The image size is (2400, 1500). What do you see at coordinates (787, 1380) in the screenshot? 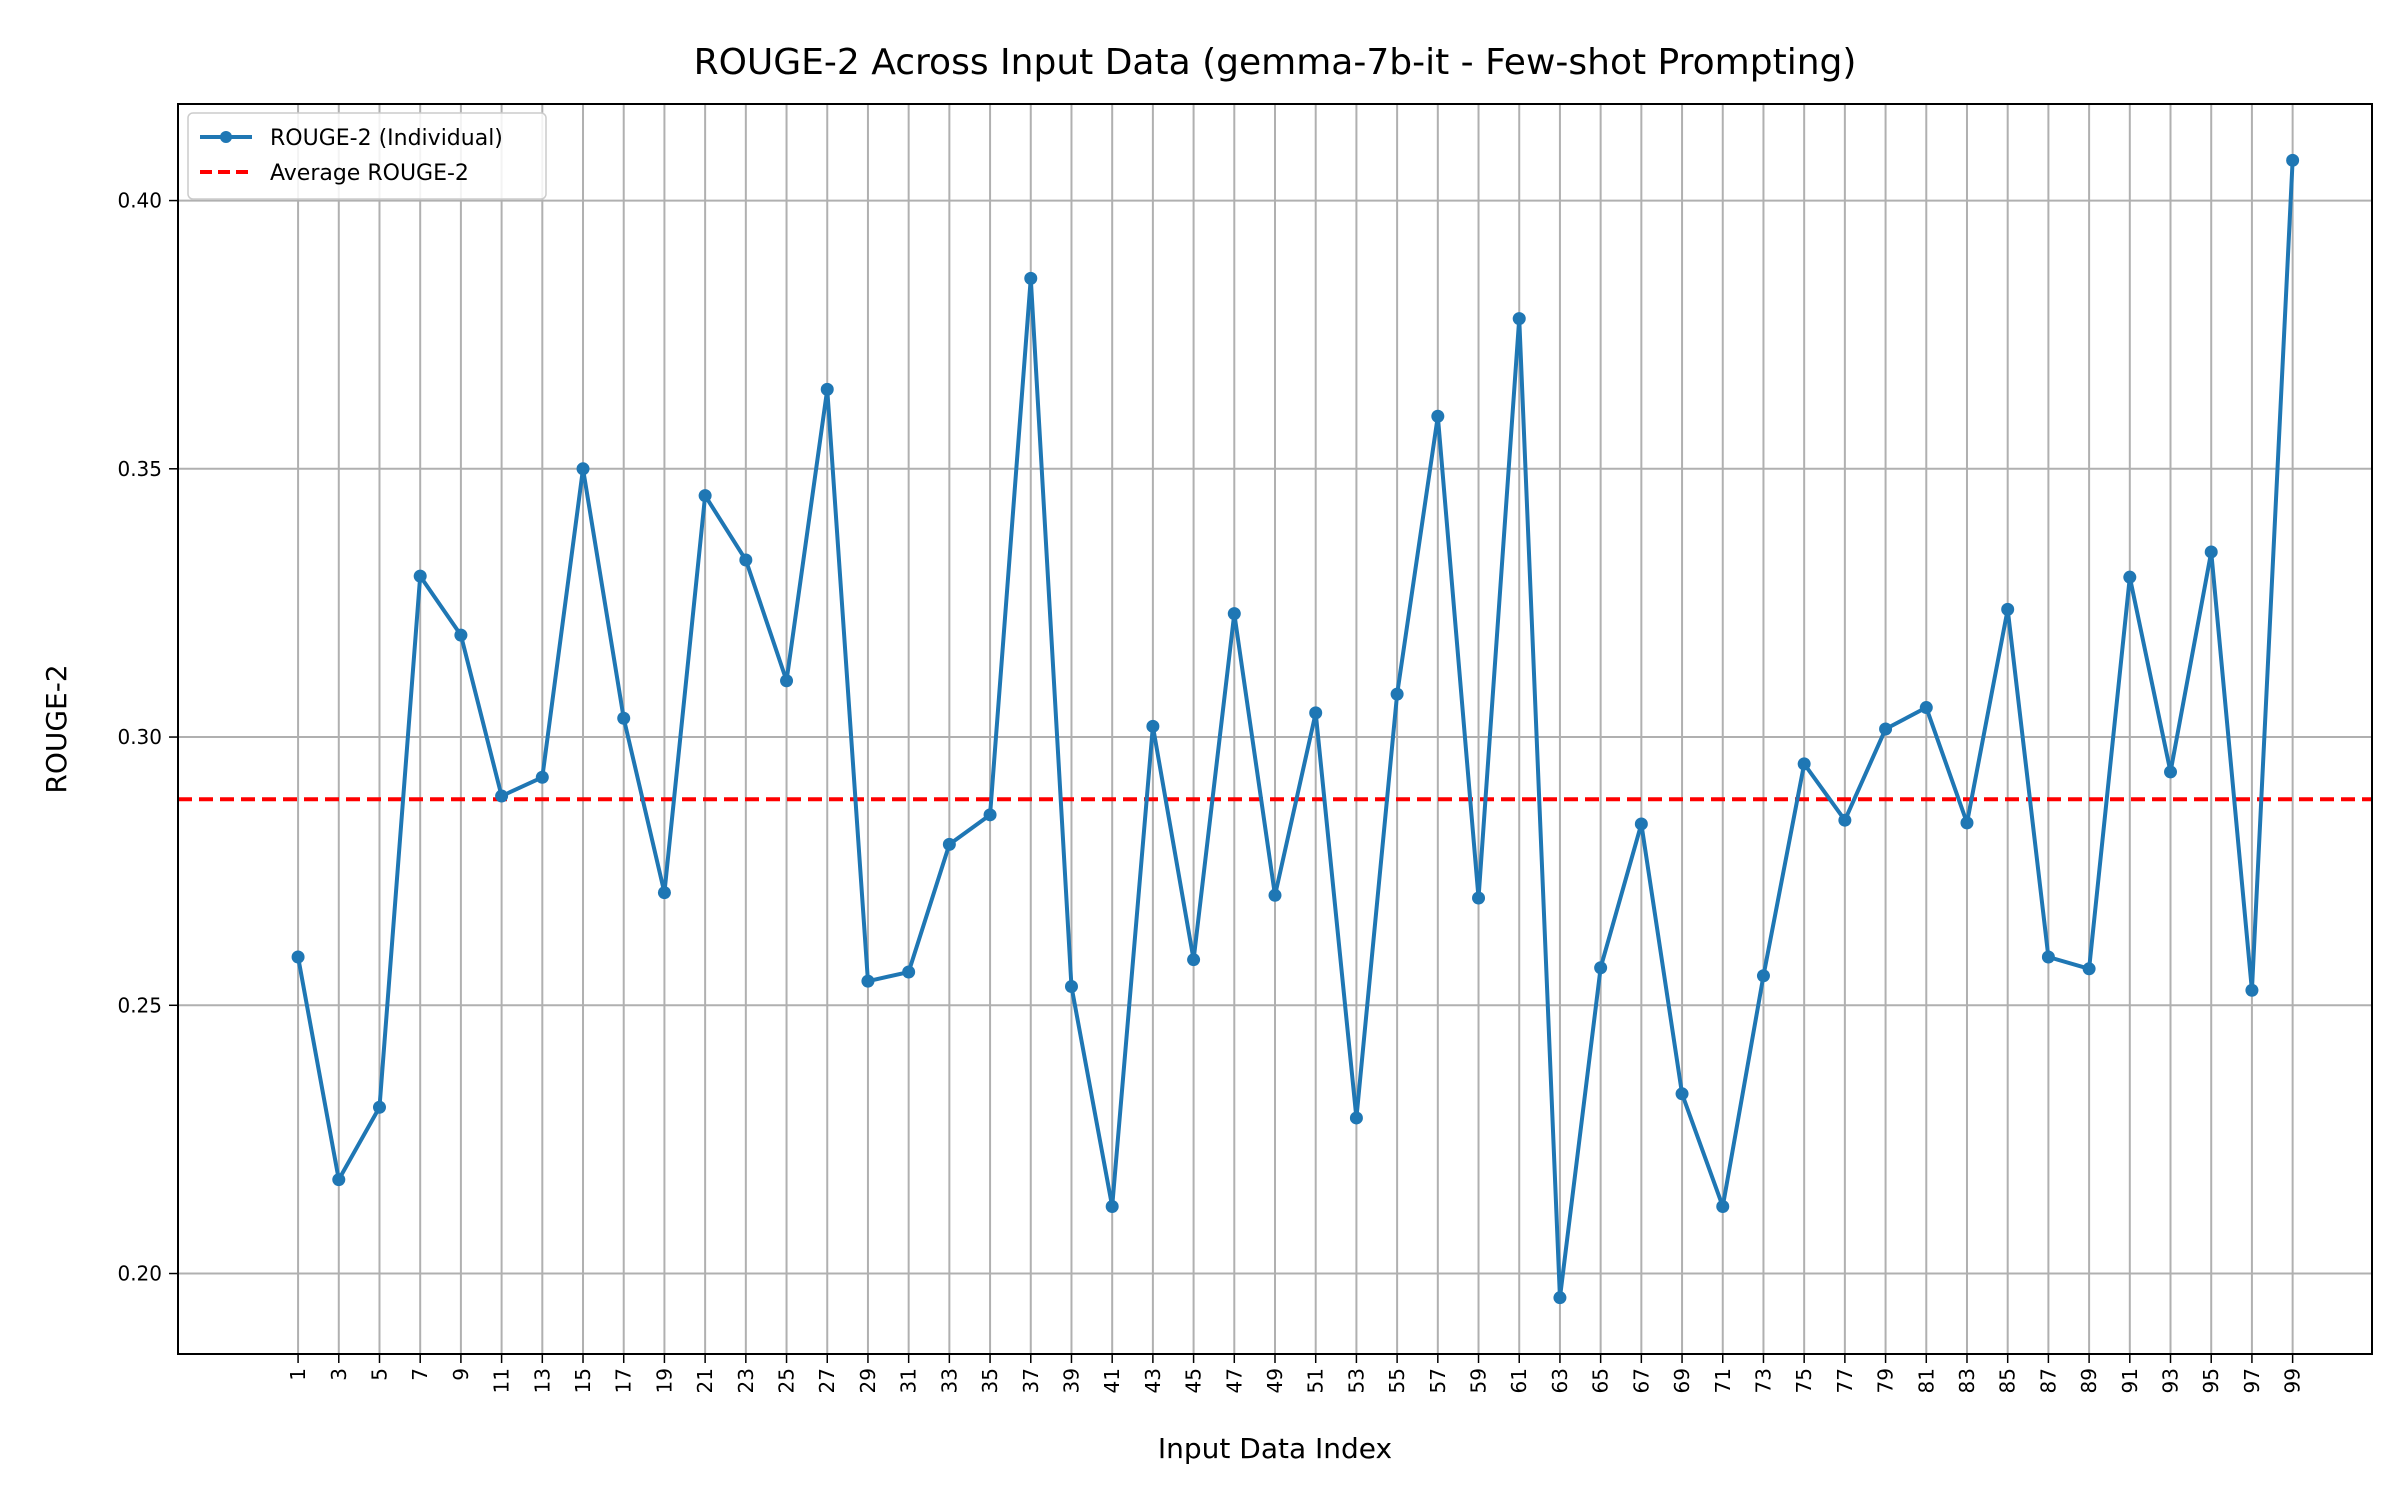
I see `x-tick-label: 25` at bounding box center [787, 1380].